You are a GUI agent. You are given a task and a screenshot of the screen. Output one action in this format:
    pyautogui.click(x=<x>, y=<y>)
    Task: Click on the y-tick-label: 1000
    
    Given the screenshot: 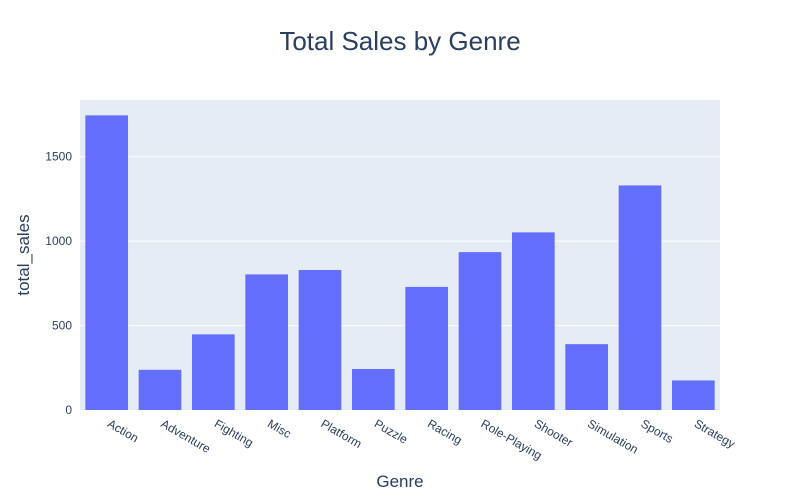 What is the action you would take?
    pyautogui.click(x=58, y=241)
    